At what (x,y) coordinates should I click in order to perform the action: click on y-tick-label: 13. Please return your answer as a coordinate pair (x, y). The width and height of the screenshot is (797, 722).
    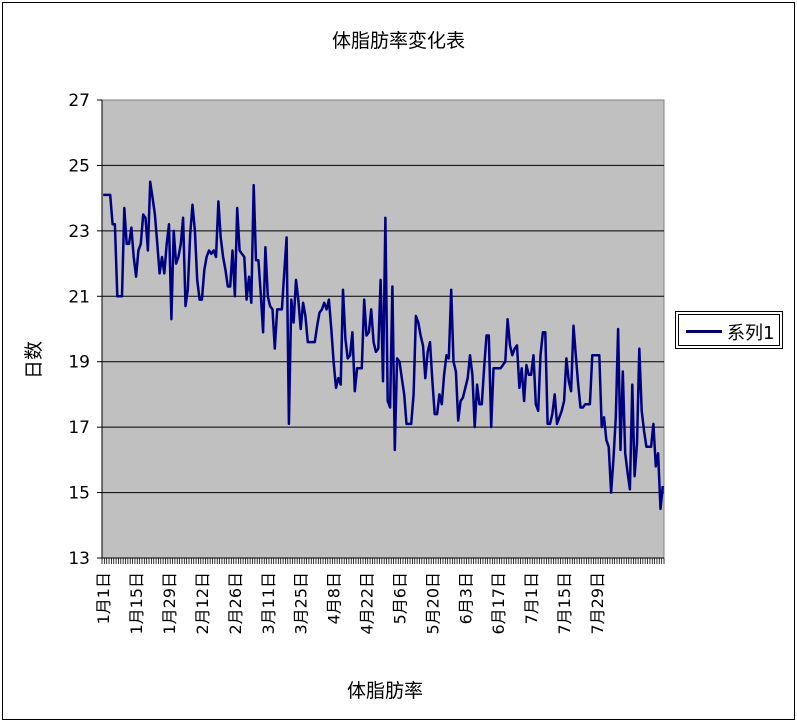
    Looking at the image, I should click on (79, 559).